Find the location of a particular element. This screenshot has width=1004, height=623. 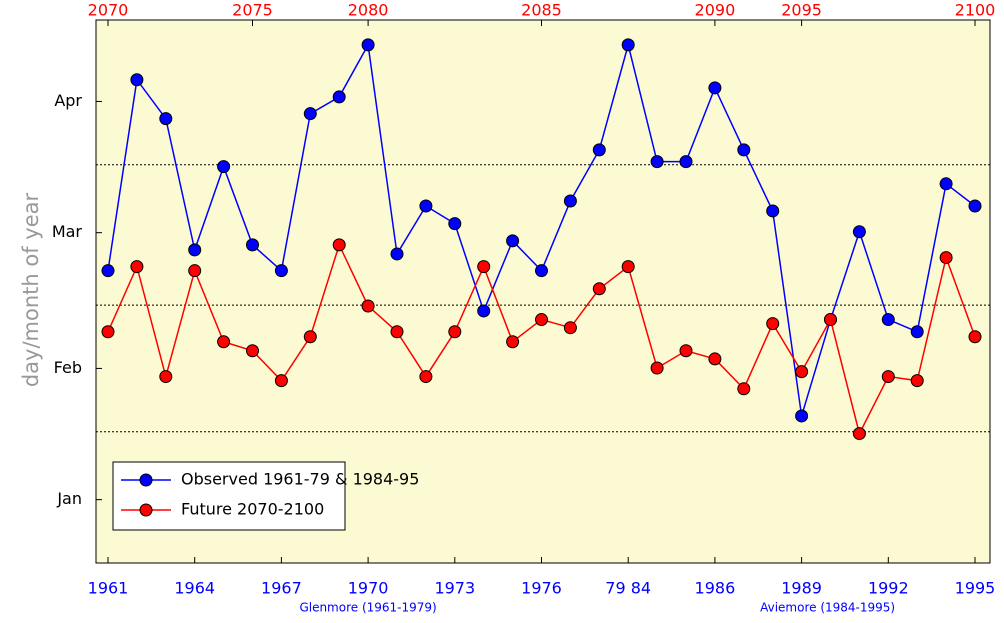

top-tick-label: 2070 is located at coordinates (108, 10).